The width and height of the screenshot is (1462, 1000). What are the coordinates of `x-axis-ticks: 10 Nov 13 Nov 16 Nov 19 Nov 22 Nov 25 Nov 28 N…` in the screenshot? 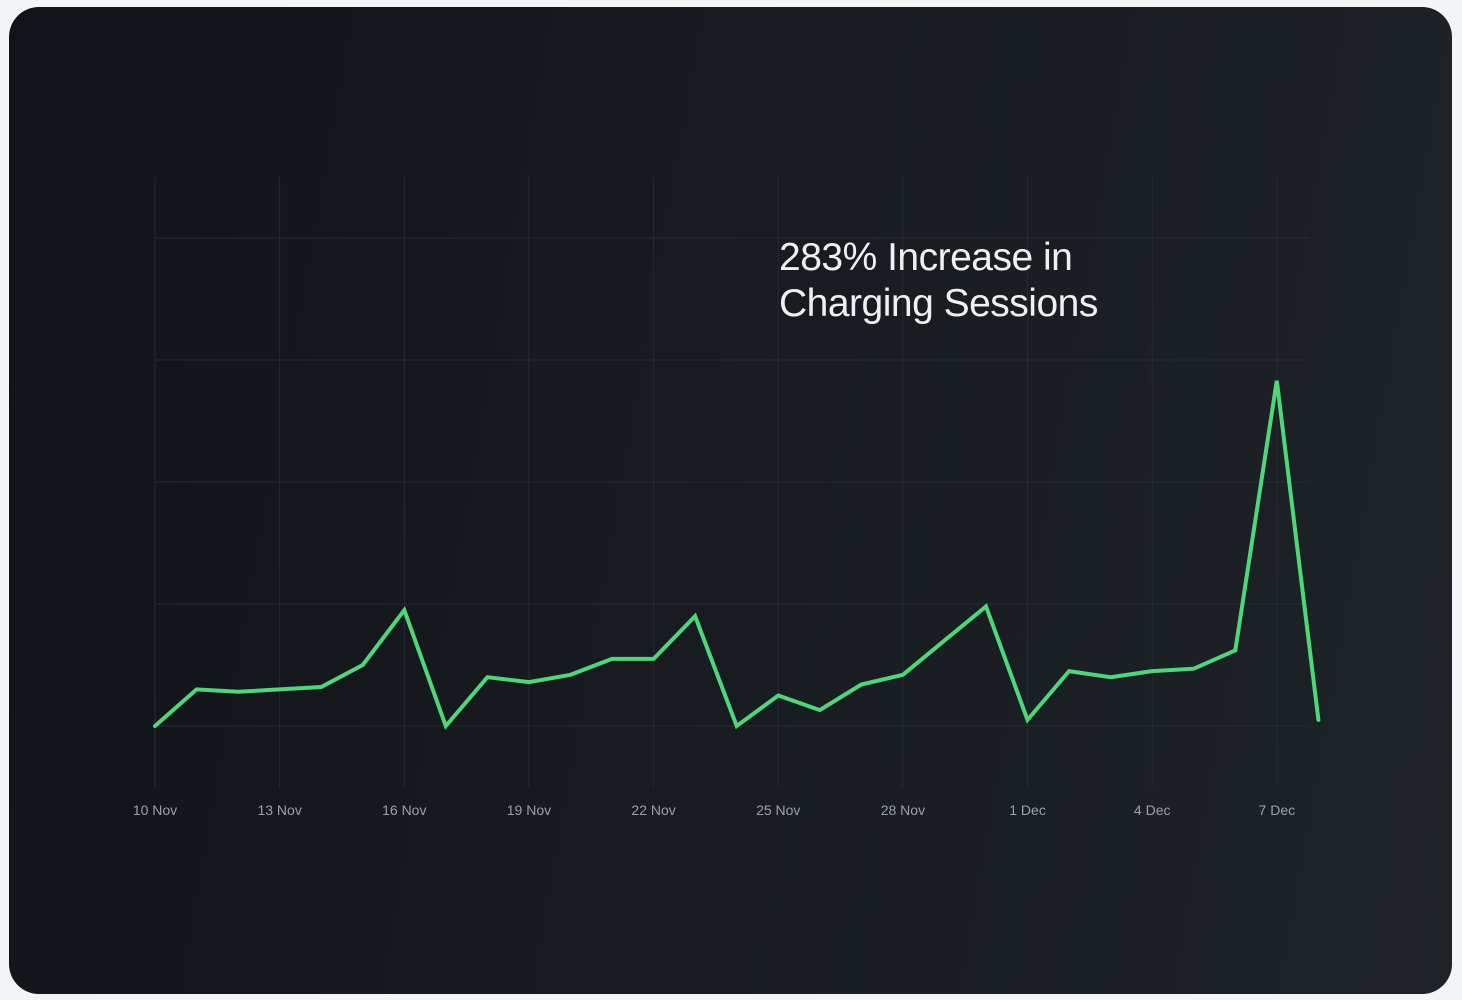 It's located at (714, 810).